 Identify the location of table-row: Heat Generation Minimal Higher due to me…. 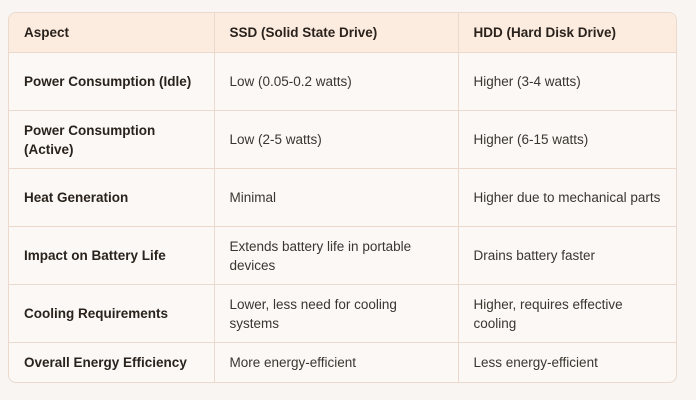
(342, 197).